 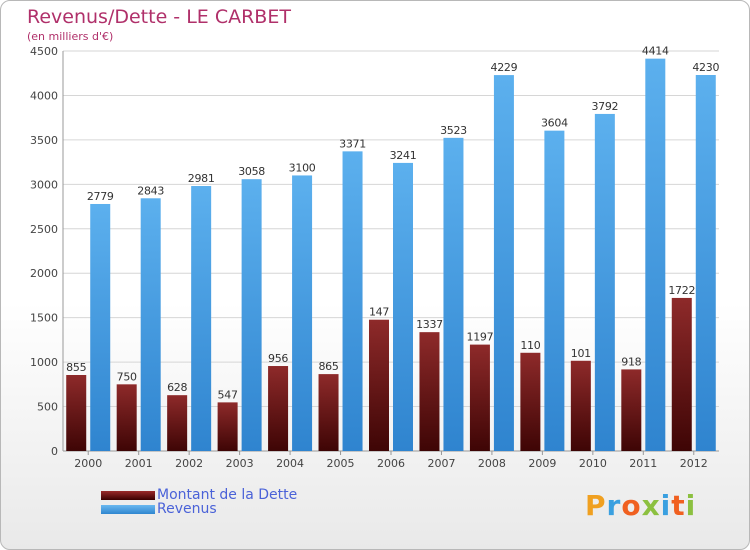 What do you see at coordinates (492, 463) in the screenshot?
I see `x-tick-label: 2008` at bounding box center [492, 463].